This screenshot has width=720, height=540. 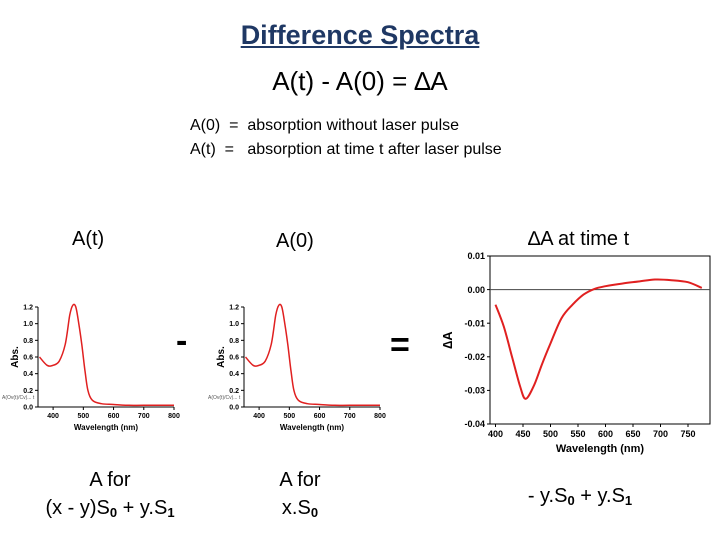 What do you see at coordinates (474, 323) in the screenshot?
I see `y-tick-label: -0.01` at bounding box center [474, 323].